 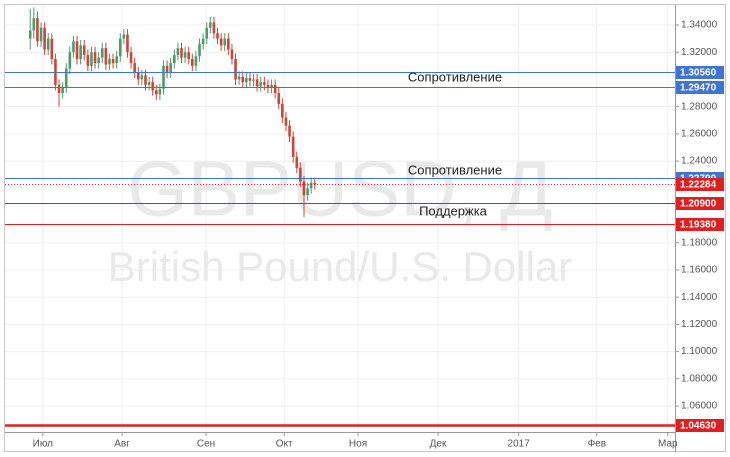 I want to click on level-label: 1.19380, so click(x=698, y=225).